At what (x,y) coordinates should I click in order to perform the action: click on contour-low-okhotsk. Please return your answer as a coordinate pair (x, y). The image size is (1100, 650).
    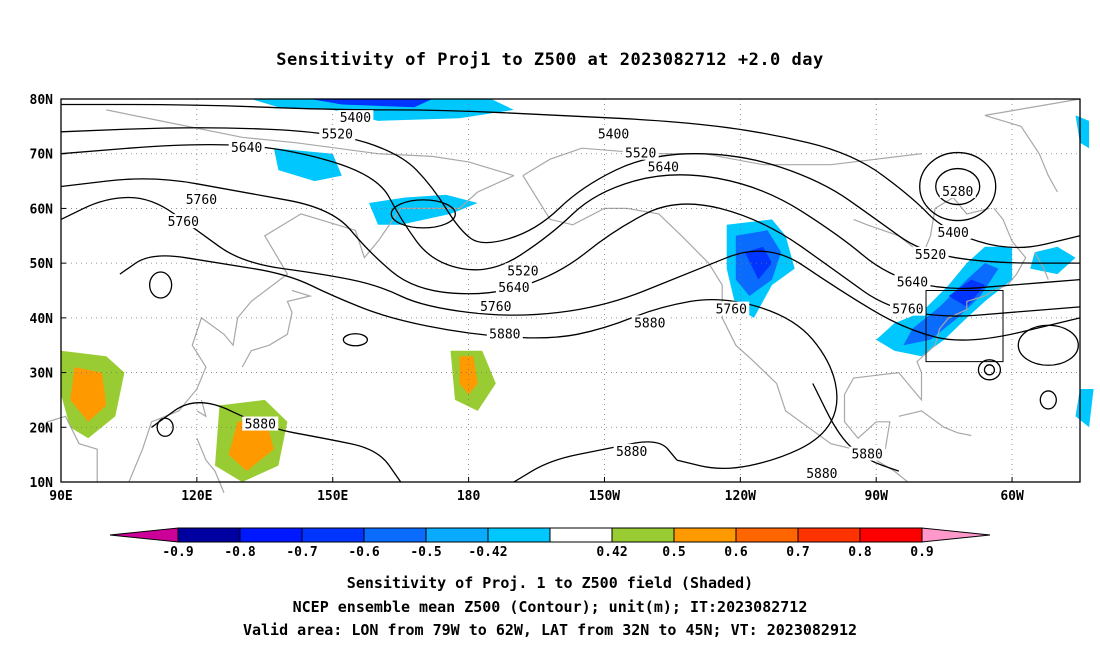
    Looking at the image, I should click on (423, 214).